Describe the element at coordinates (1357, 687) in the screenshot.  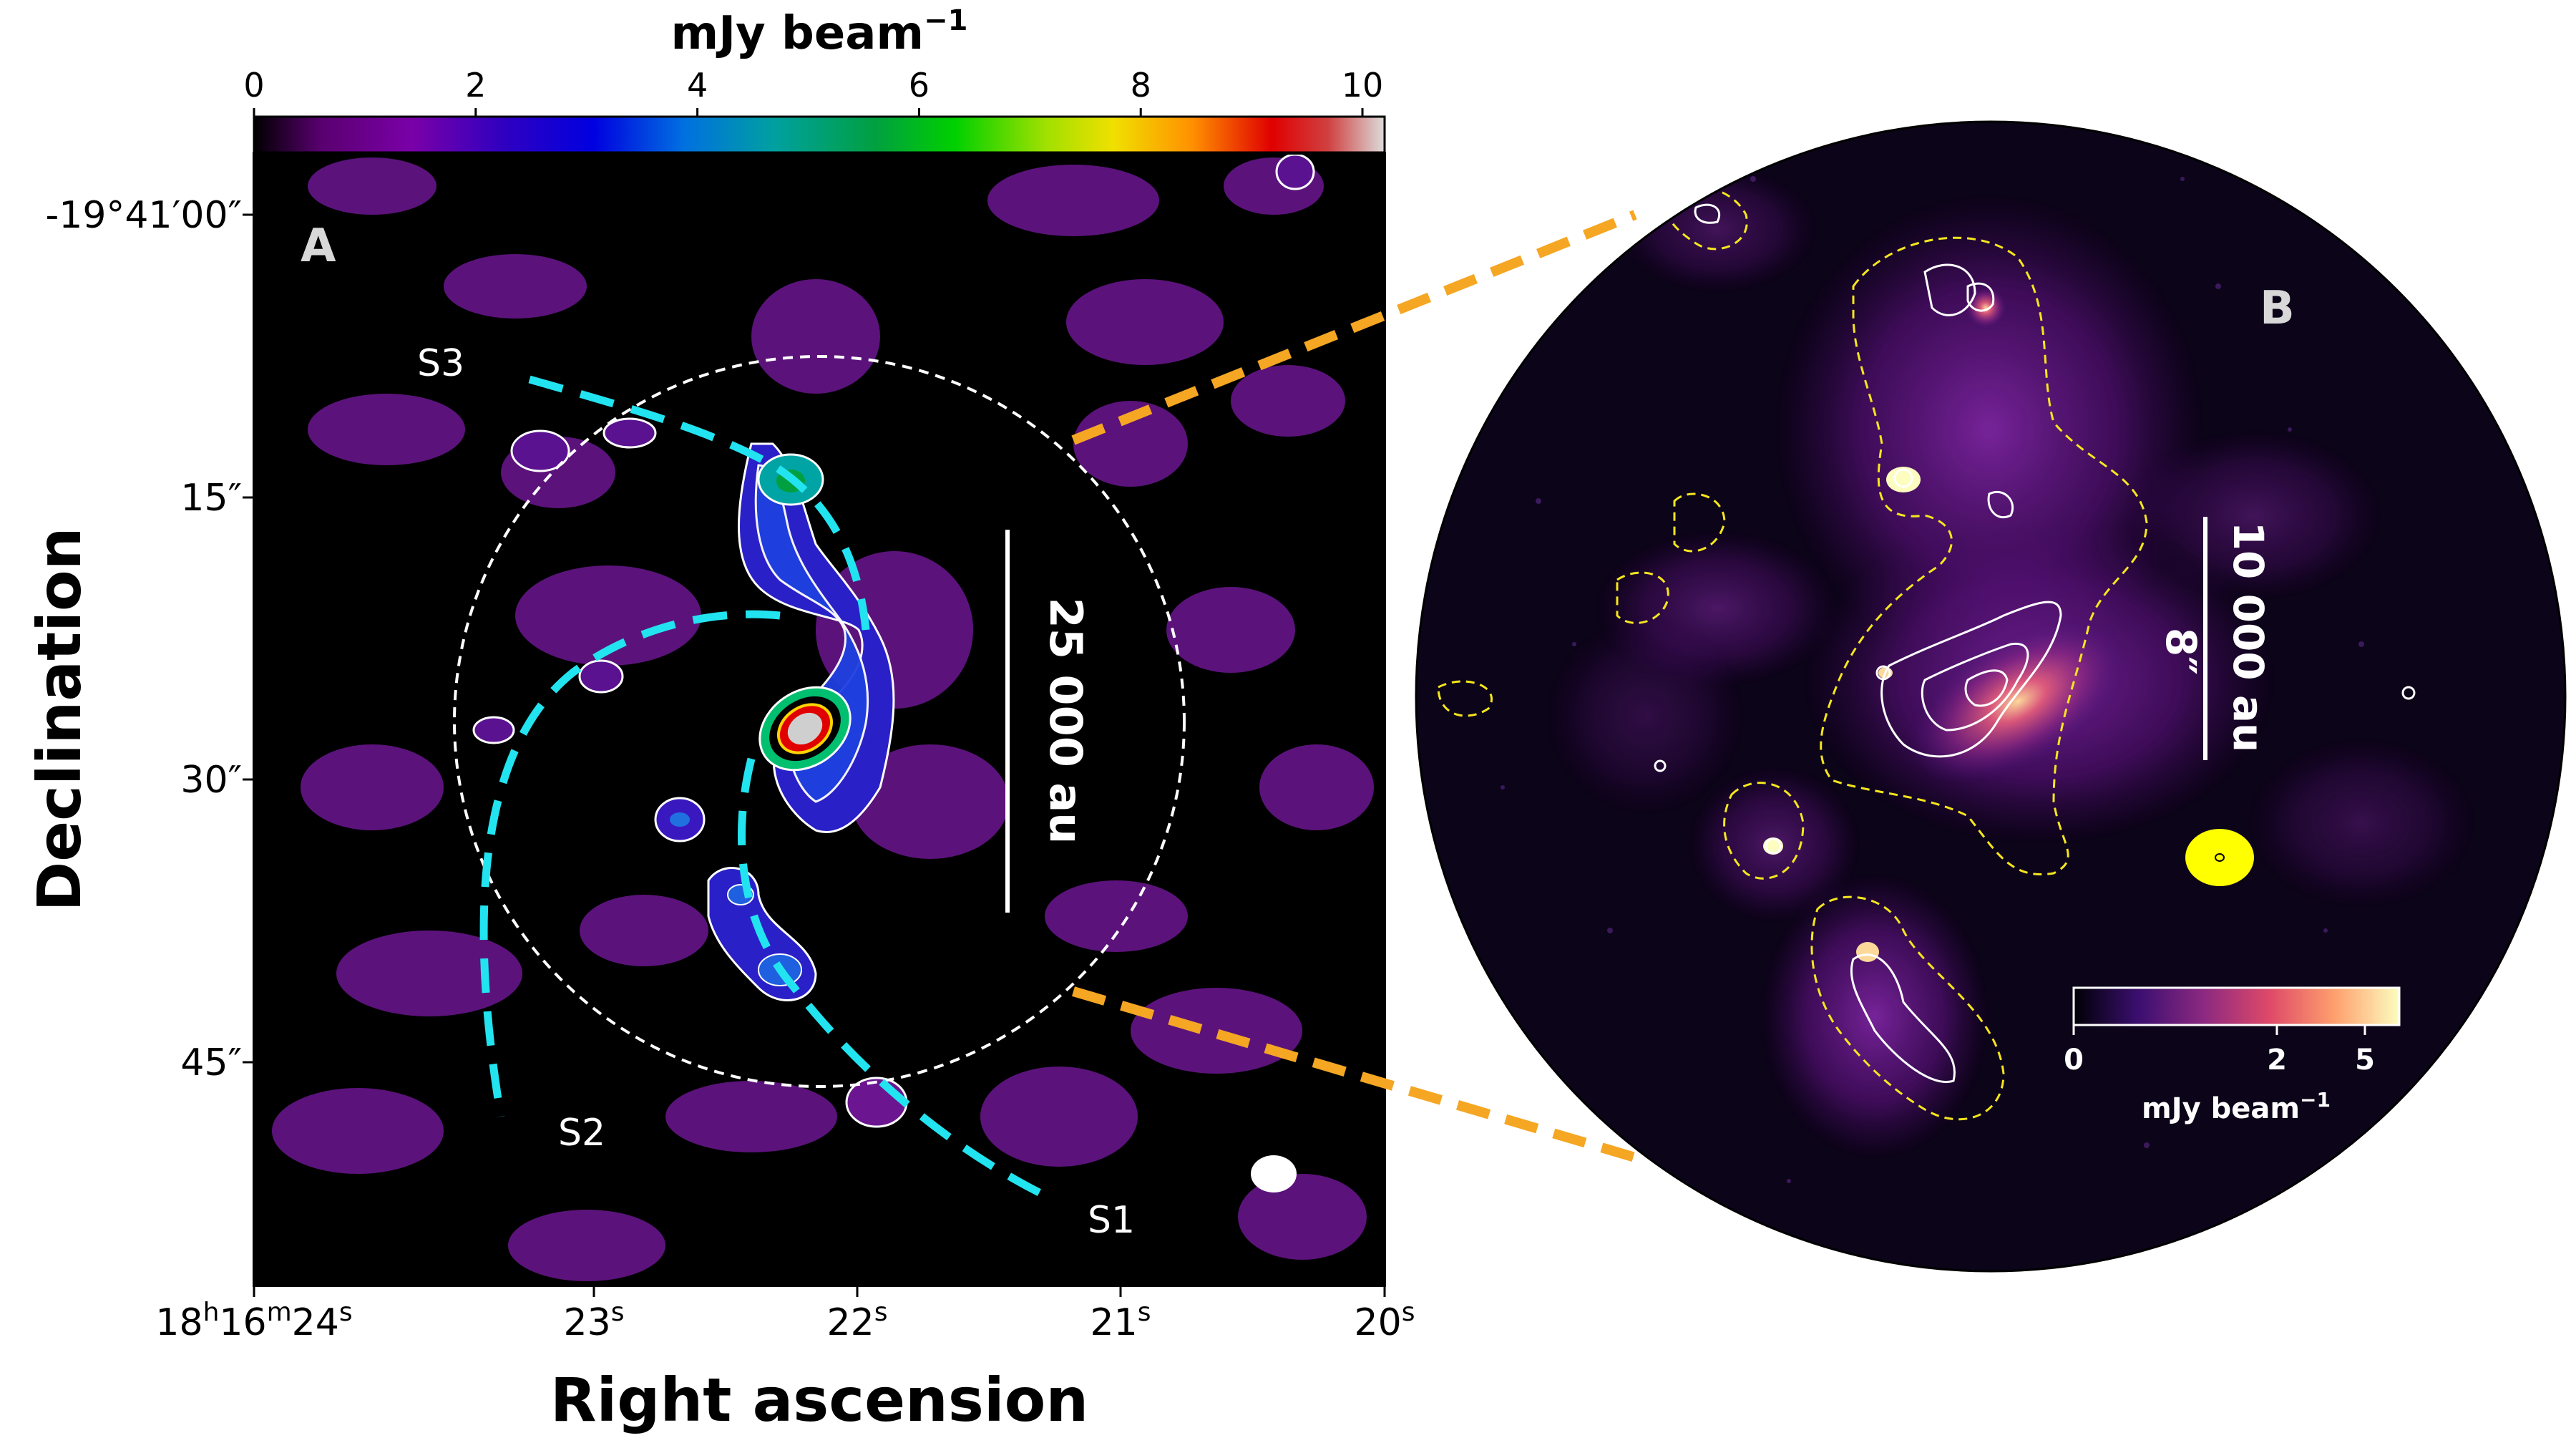
I see `zoom-lines` at that location.